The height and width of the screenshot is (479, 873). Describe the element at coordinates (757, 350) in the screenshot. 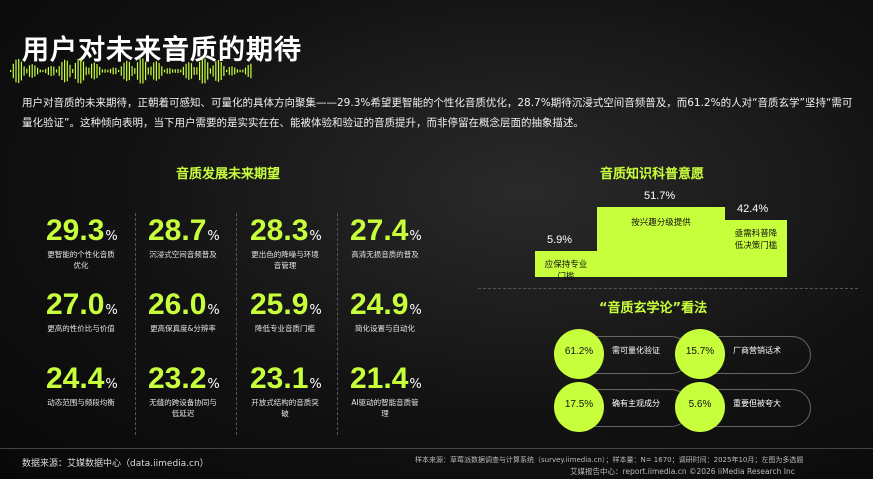

I see `view-label: 厂商营销话术` at that location.